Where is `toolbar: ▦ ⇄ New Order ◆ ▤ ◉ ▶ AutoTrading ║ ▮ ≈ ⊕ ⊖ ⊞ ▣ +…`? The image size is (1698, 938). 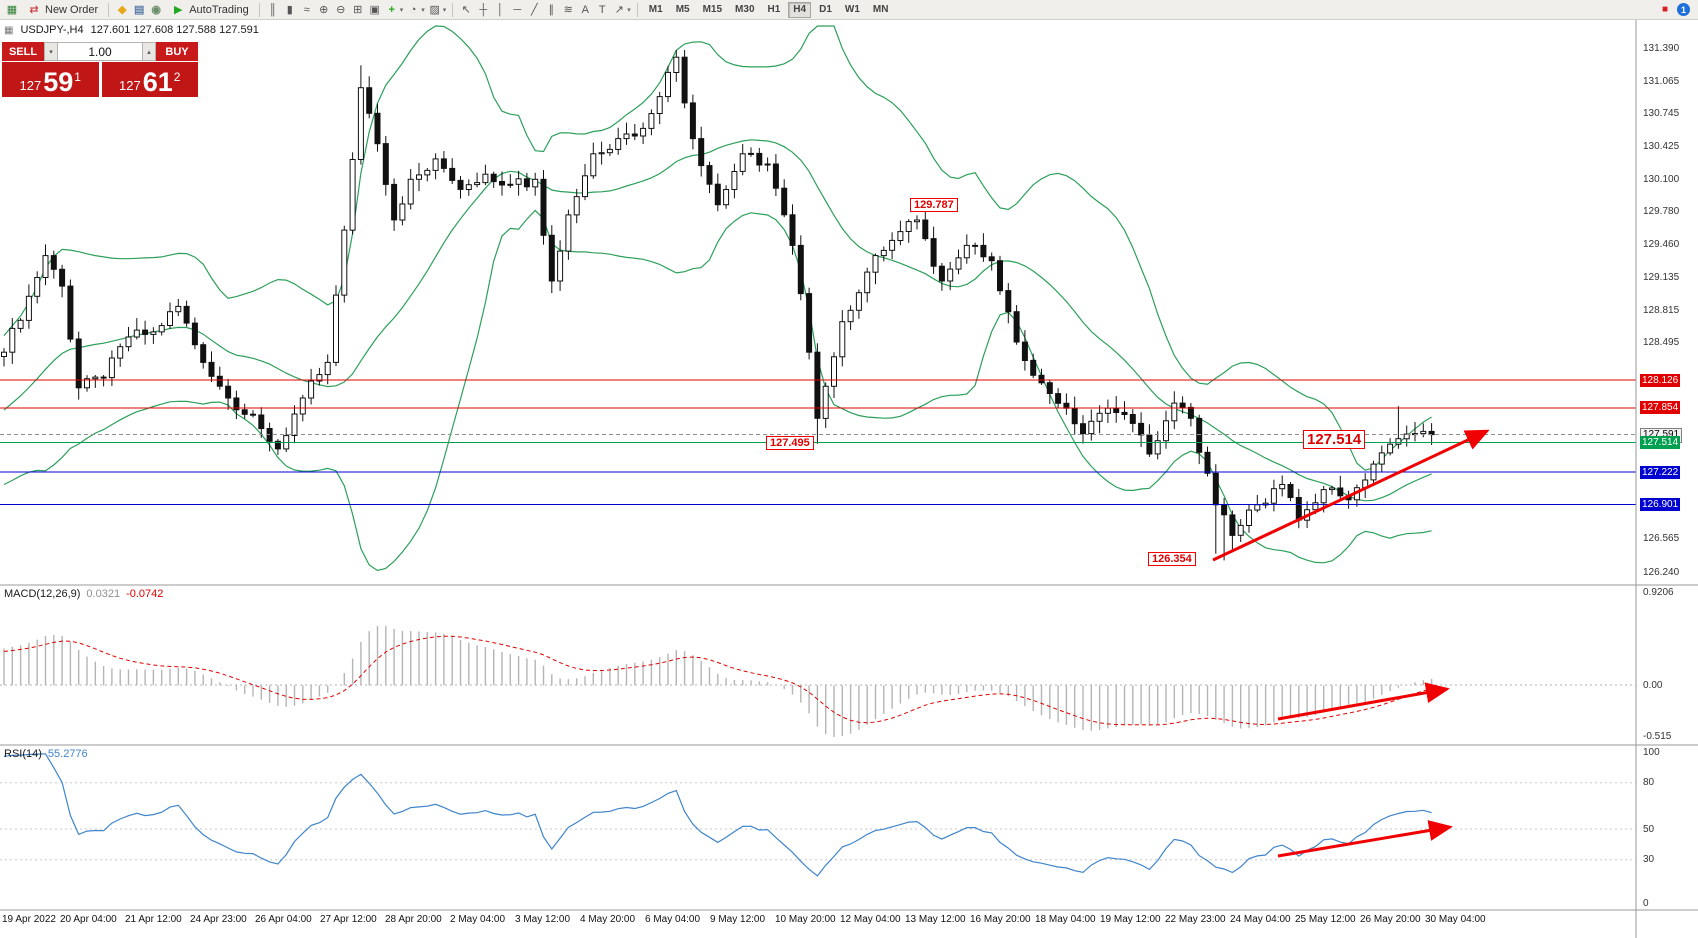 toolbar: ▦ ⇄ New Order ◆ ▤ ◉ ▶ AutoTrading ║ ▮ ≈ ⊕ ⊖ ⊞ ▣ +… is located at coordinates (849, 10).